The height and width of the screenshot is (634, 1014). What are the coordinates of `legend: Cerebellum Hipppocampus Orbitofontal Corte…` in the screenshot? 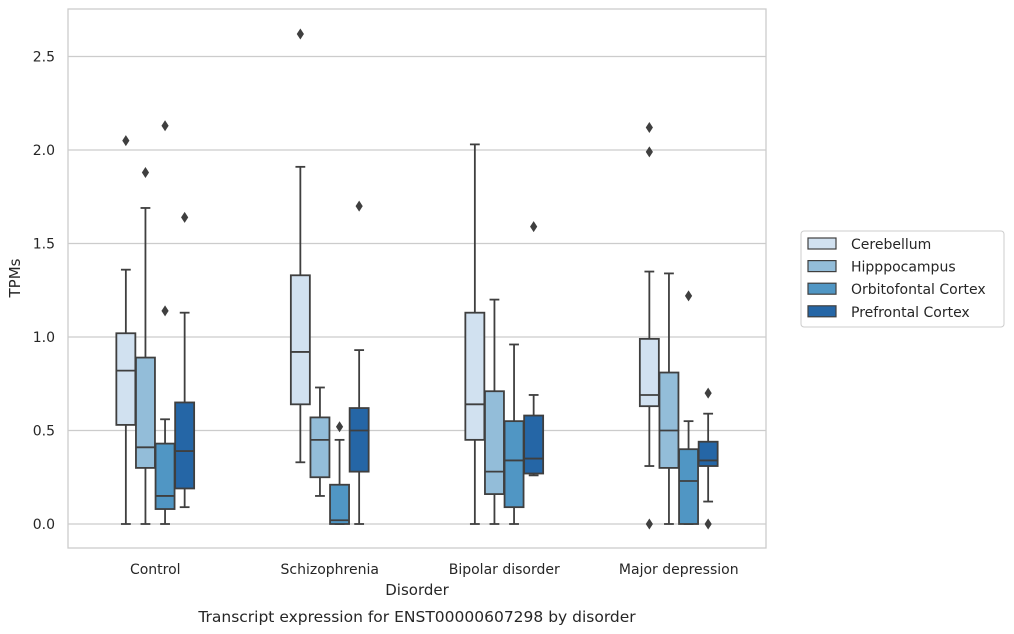 It's located at (902, 279).